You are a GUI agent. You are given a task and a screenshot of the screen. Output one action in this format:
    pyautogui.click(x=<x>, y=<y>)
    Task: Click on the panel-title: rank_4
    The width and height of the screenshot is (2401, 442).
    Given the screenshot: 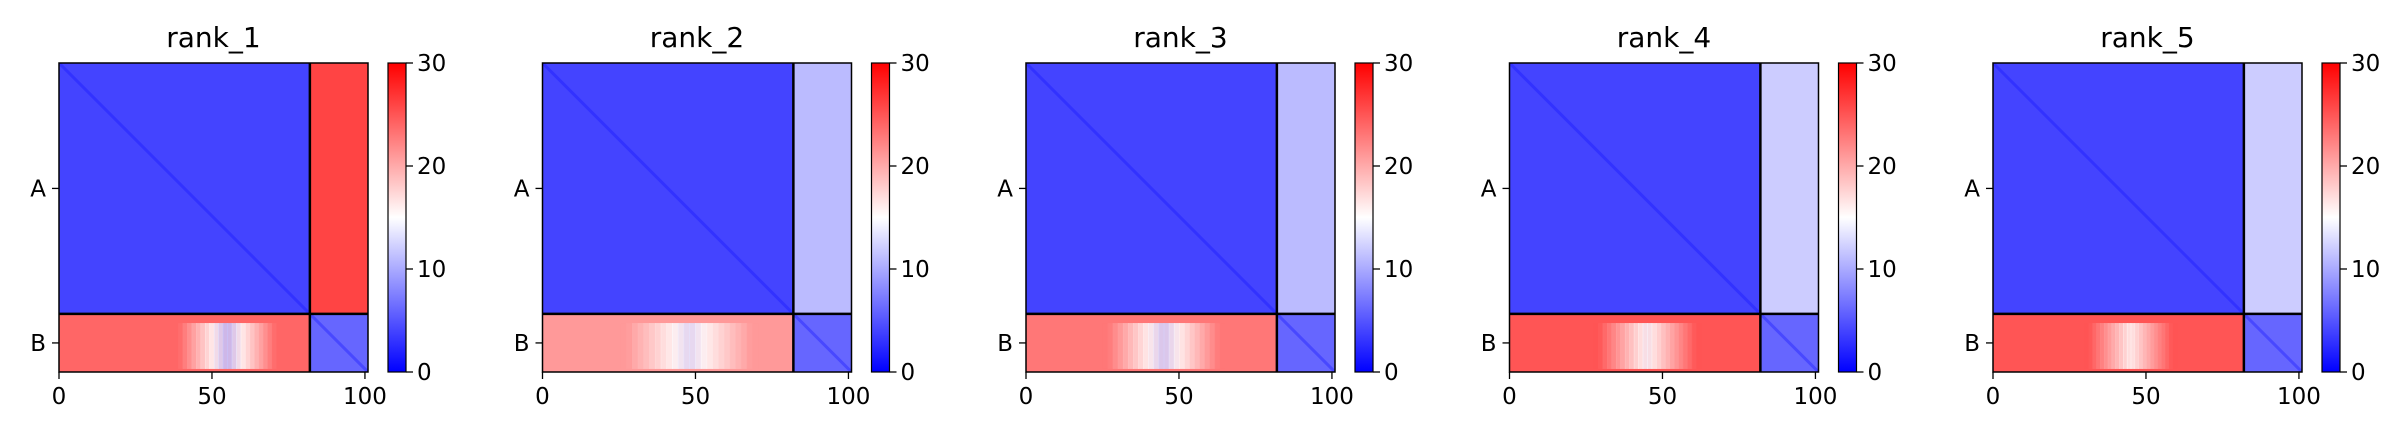 What is the action you would take?
    pyautogui.click(x=1664, y=37)
    